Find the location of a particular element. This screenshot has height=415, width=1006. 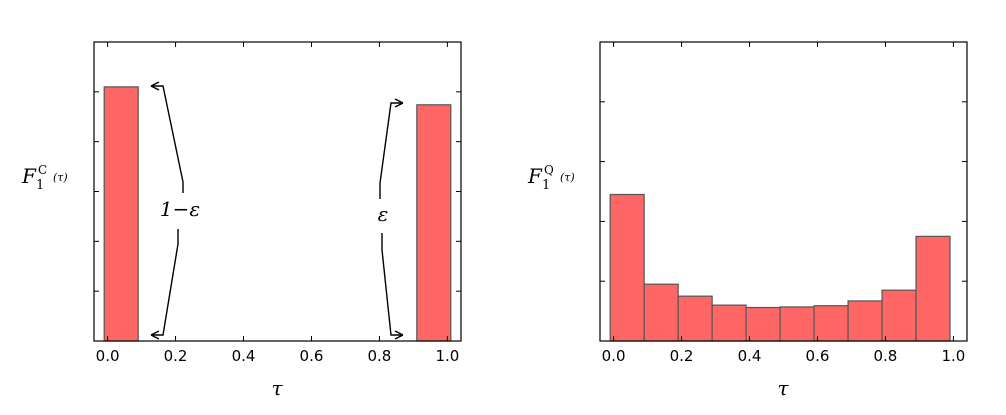

epsilon-label: ε is located at coordinates (383, 214).